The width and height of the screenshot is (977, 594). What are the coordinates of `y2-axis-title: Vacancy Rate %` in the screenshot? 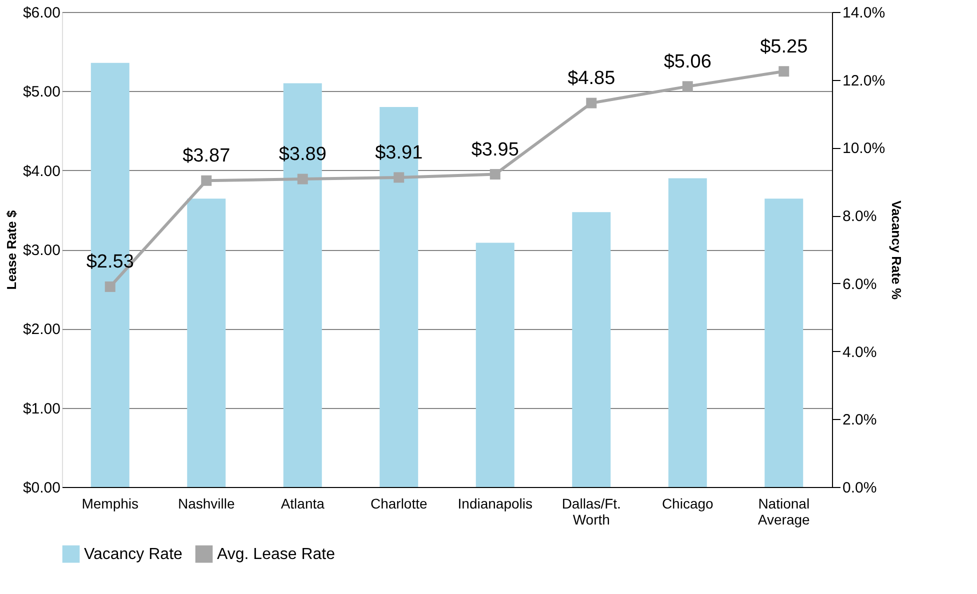 It's located at (896, 250).